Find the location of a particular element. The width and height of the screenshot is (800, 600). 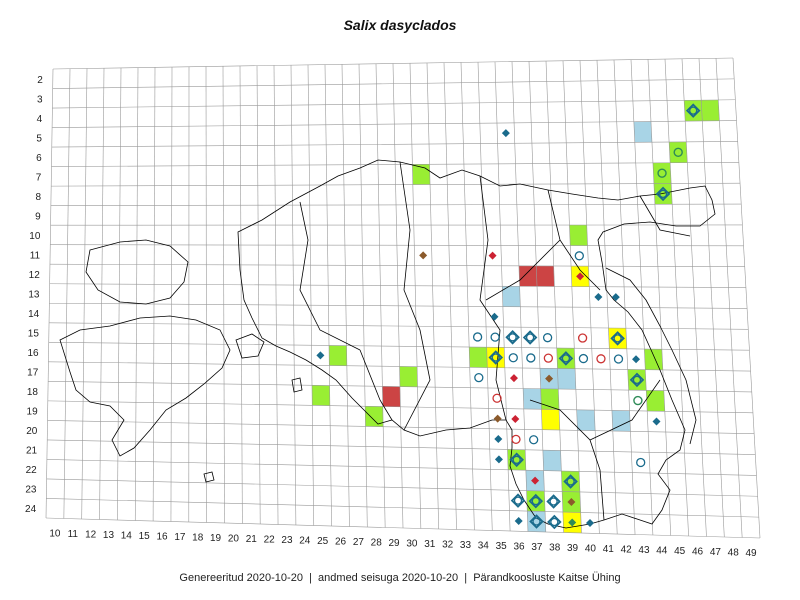

column-label: 25 is located at coordinates (323, 541).